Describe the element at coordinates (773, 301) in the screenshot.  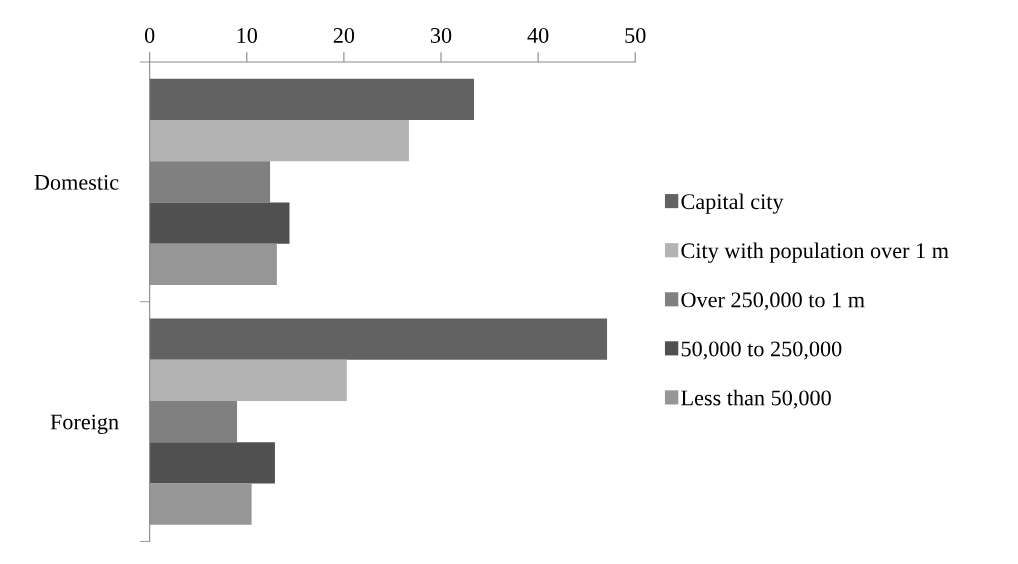
I see `legend-label: Over 250,000 to 1 m` at that location.